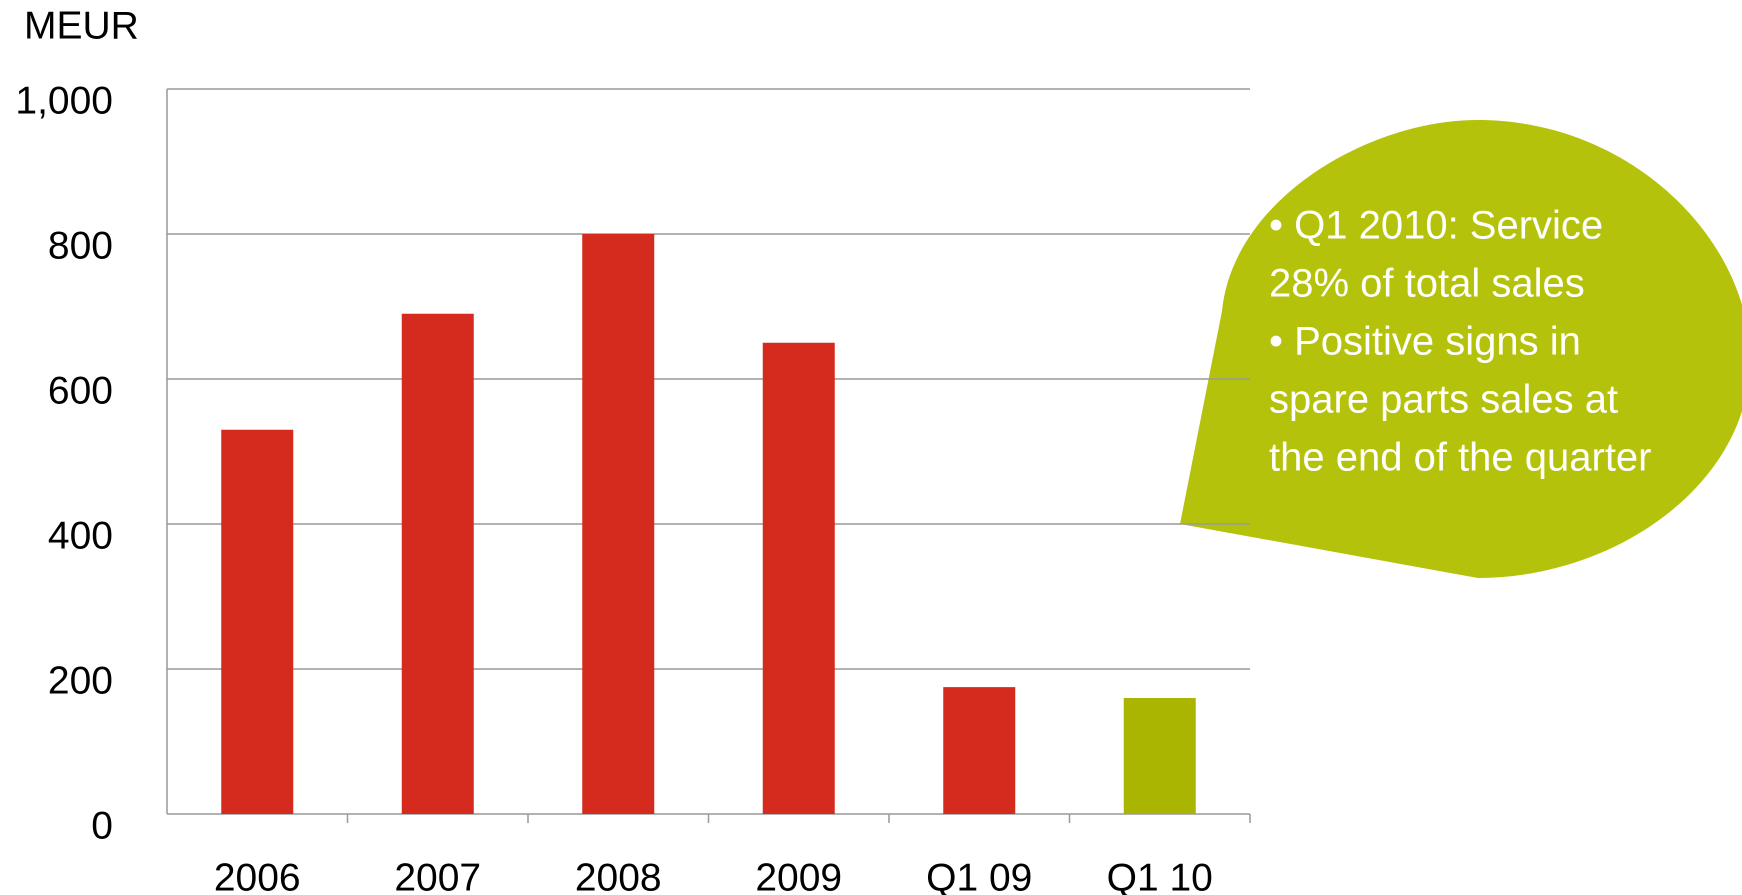  I want to click on annotation-line: the end of the quarter, so click(1460, 458).